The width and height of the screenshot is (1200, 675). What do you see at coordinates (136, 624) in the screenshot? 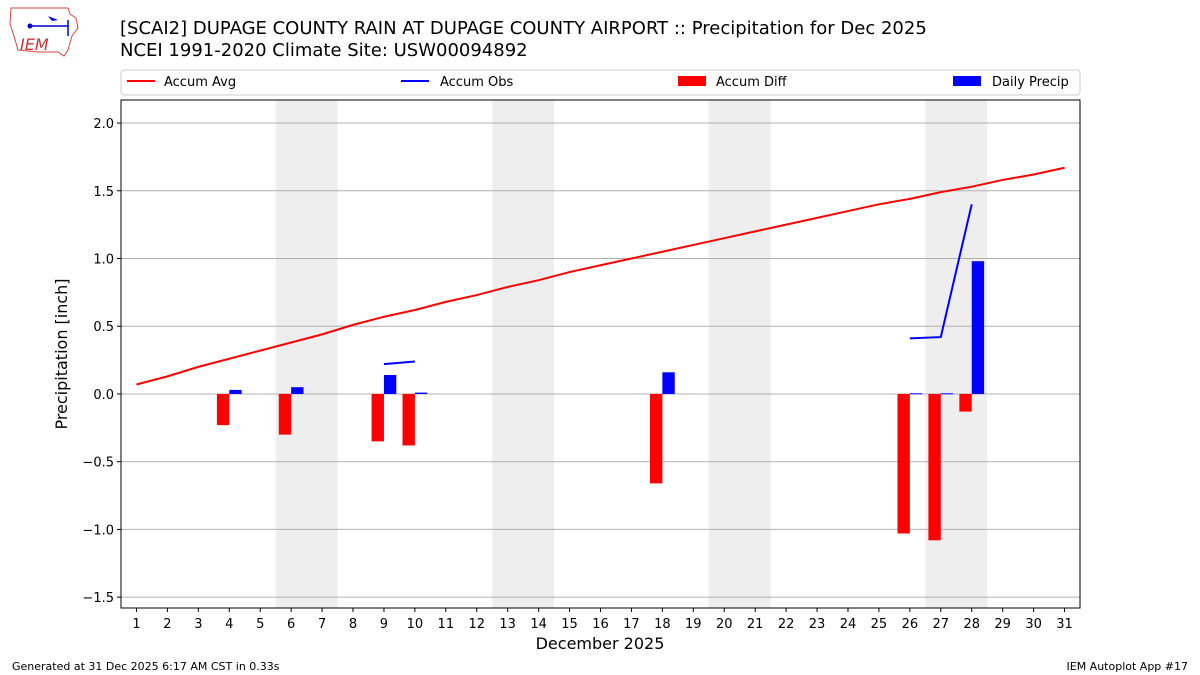
I see `x-tick-label: 1` at bounding box center [136, 624].